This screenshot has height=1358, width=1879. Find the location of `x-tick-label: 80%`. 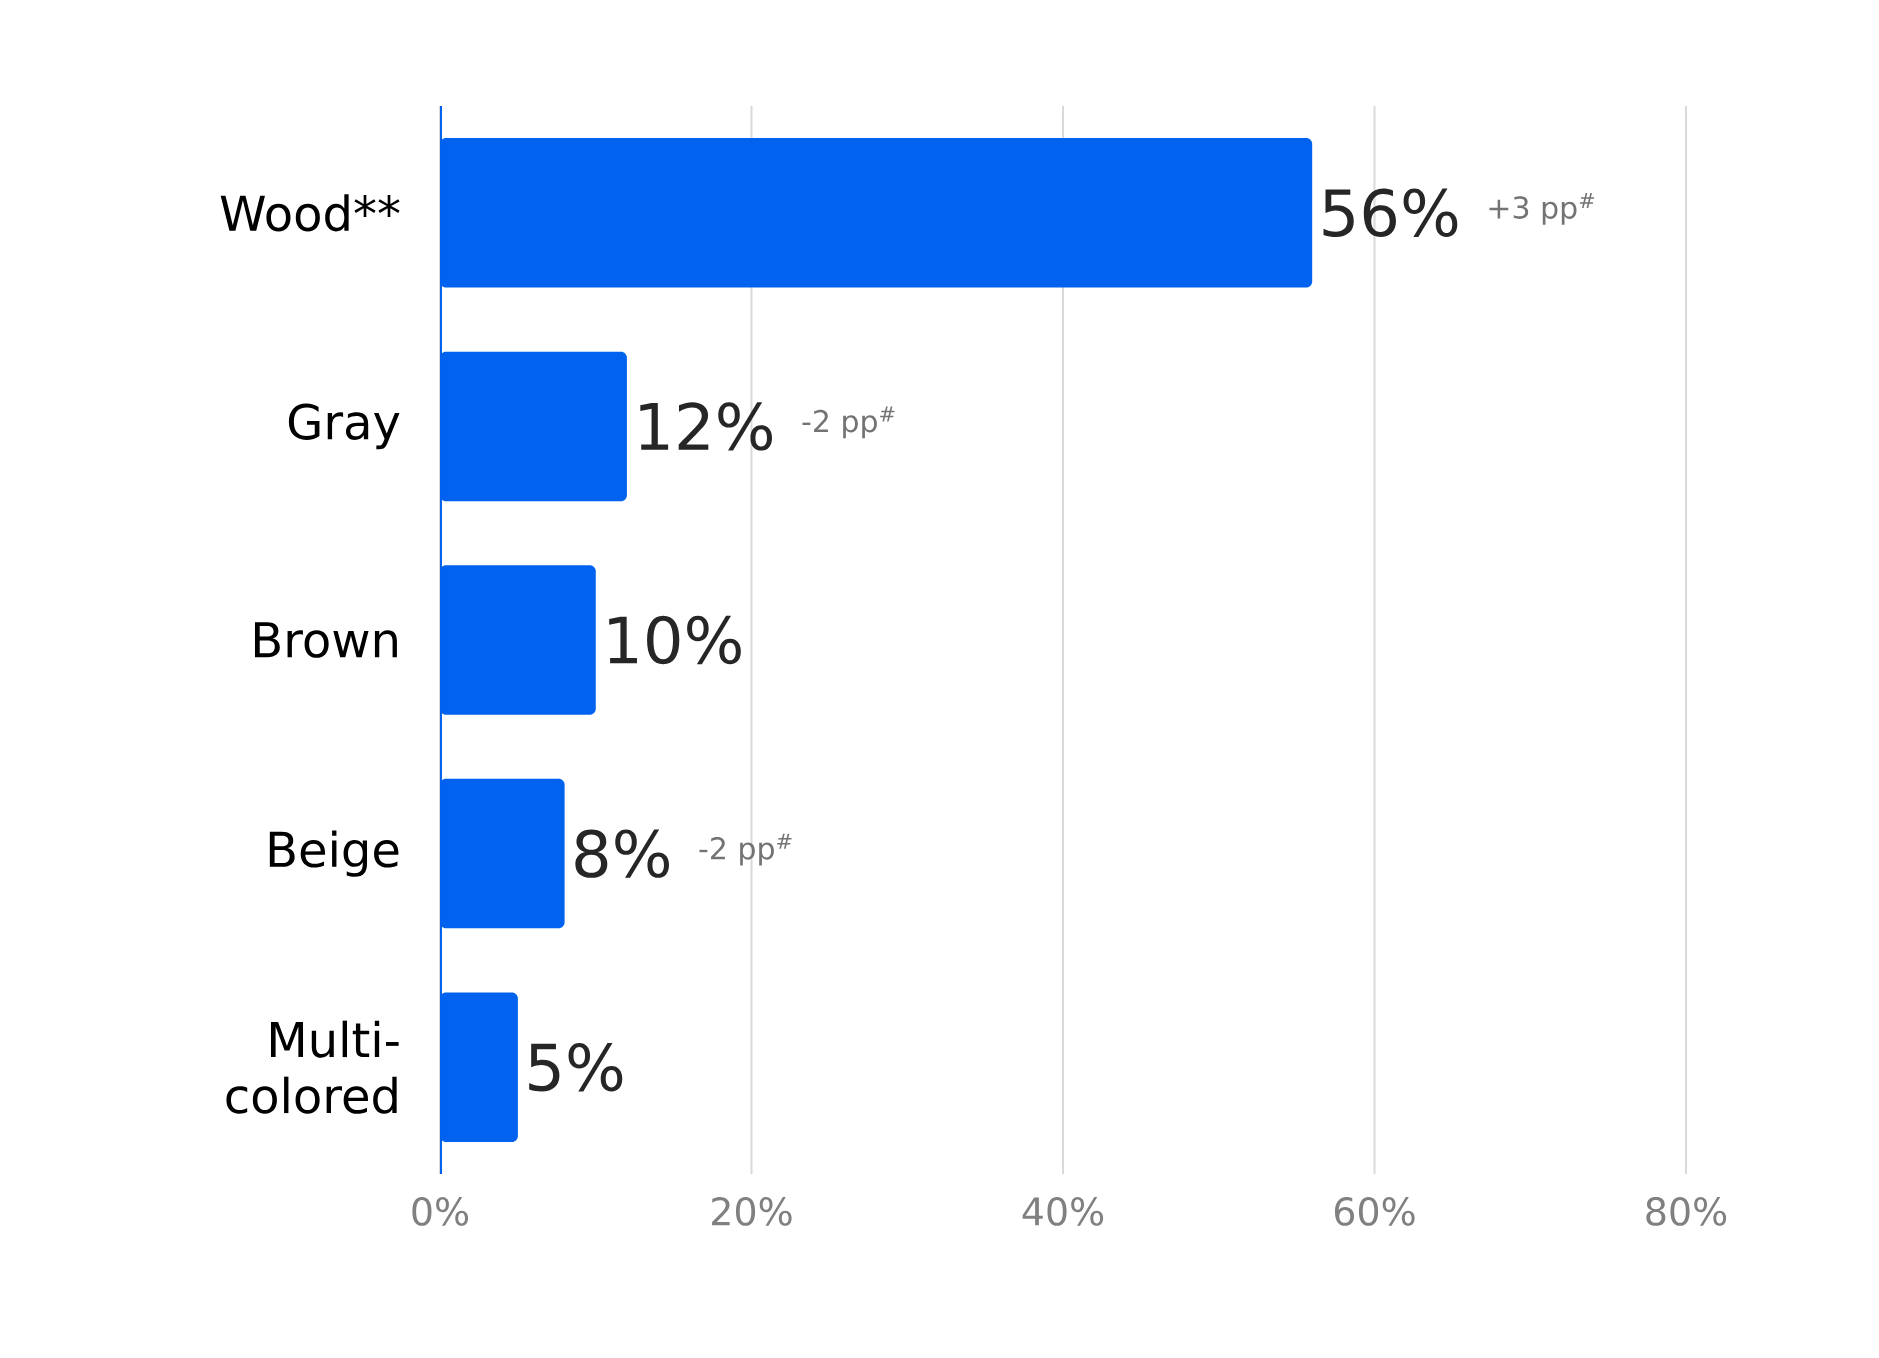

x-tick-label: 80% is located at coordinates (1686, 1211).